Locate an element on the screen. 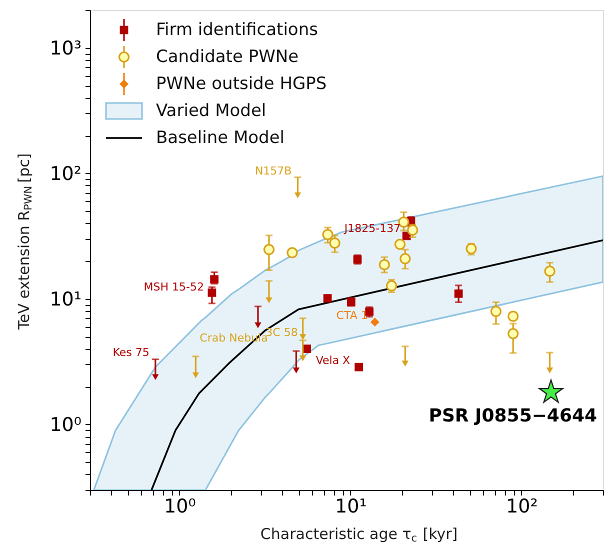 Image resolution: width=605 pixels, height=546 pixels. legend-label: Baseline Model is located at coordinates (220, 138).